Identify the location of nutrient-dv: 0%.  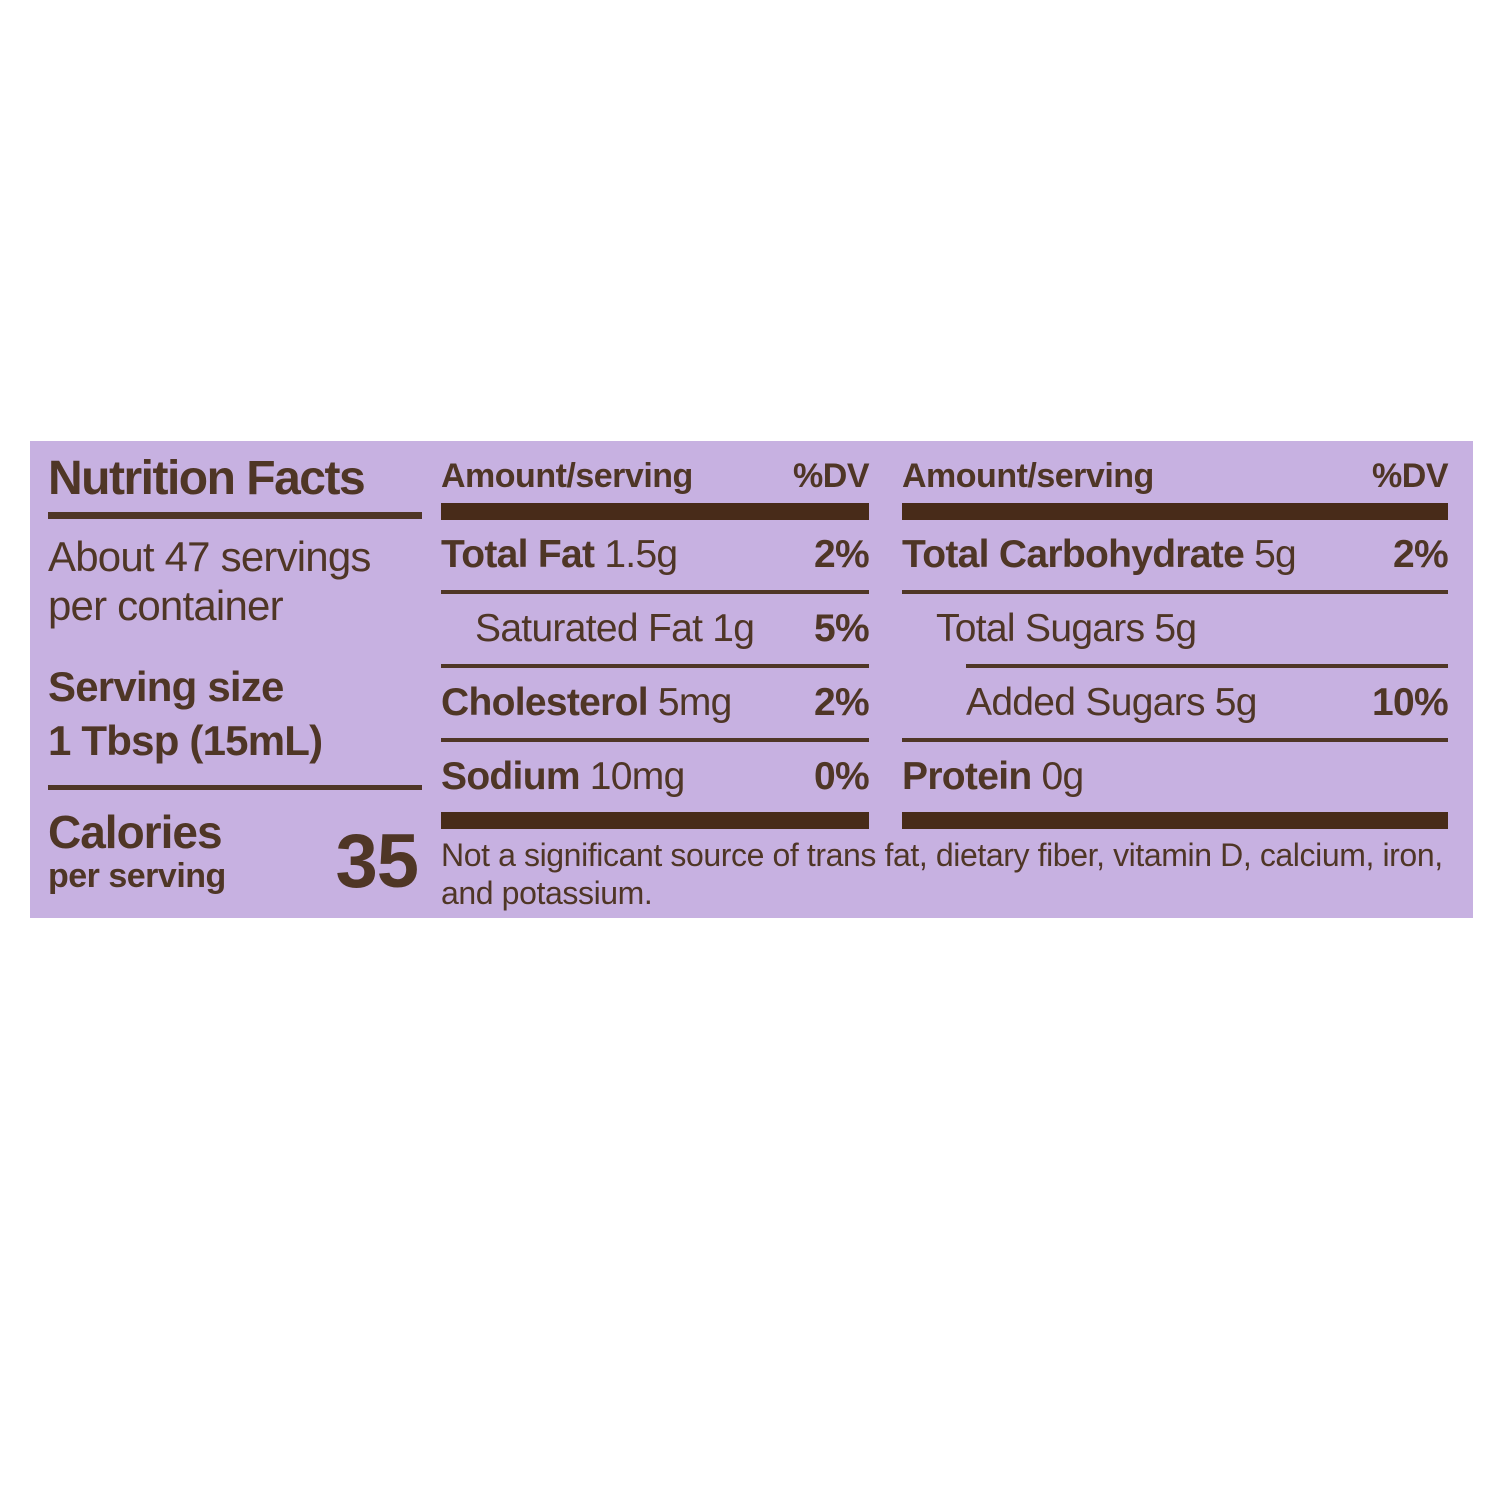
(842, 776).